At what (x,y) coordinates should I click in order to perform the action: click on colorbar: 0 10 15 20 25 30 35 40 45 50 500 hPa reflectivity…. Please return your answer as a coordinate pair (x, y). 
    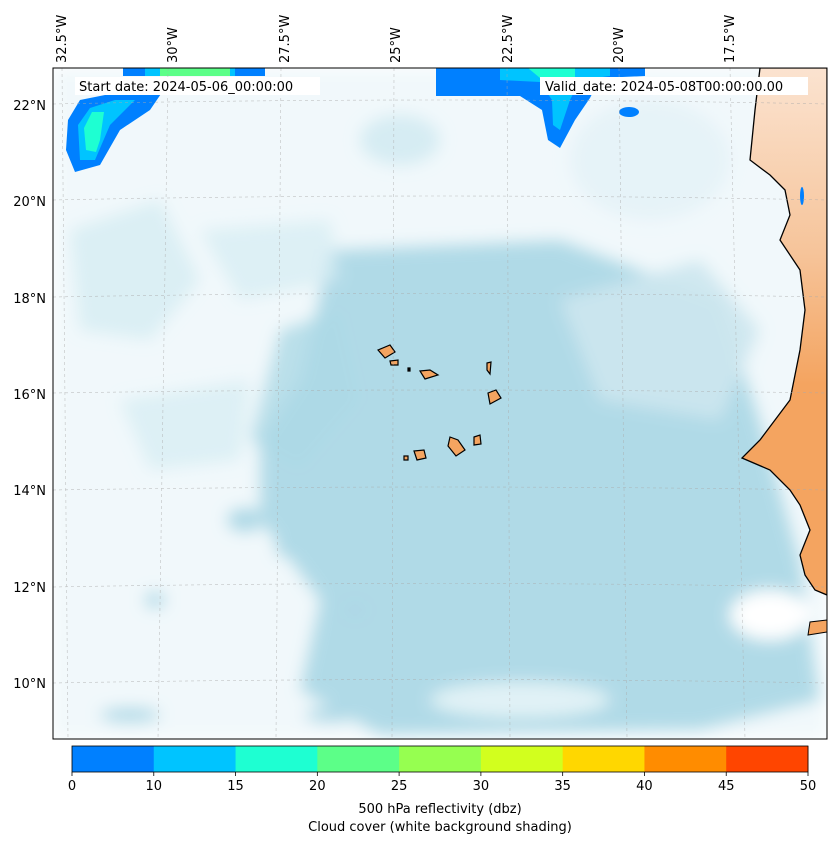
    Looking at the image, I should click on (442, 790).